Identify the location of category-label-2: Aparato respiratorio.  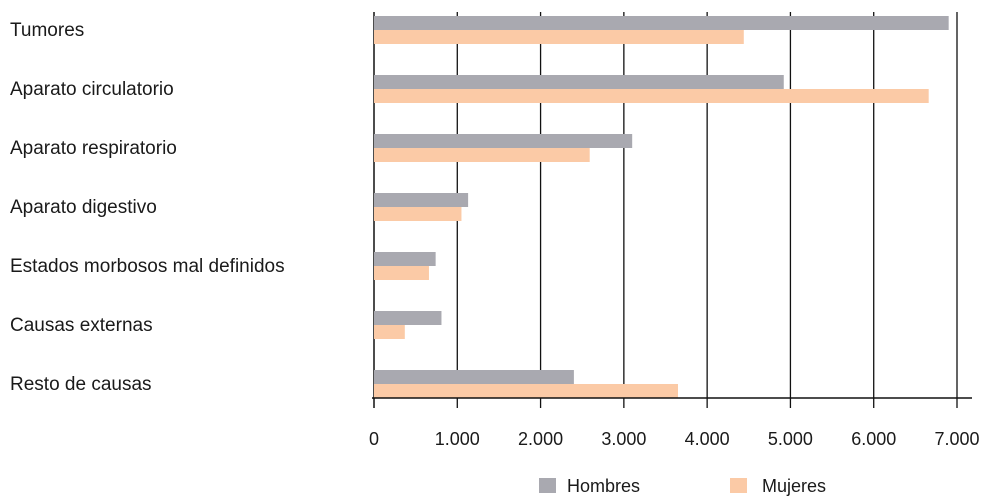
(93, 148).